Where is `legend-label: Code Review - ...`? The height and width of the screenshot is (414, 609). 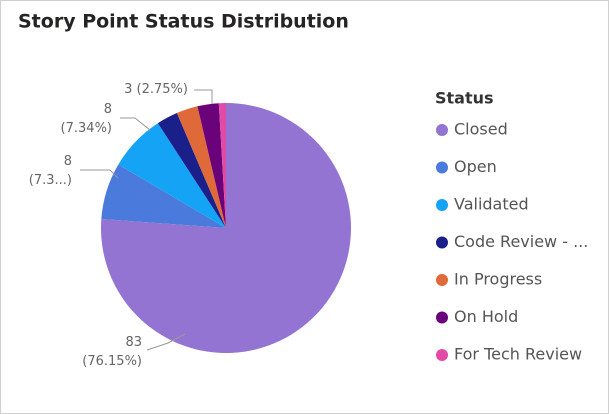 legend-label: Code Review - ... is located at coordinates (521, 241).